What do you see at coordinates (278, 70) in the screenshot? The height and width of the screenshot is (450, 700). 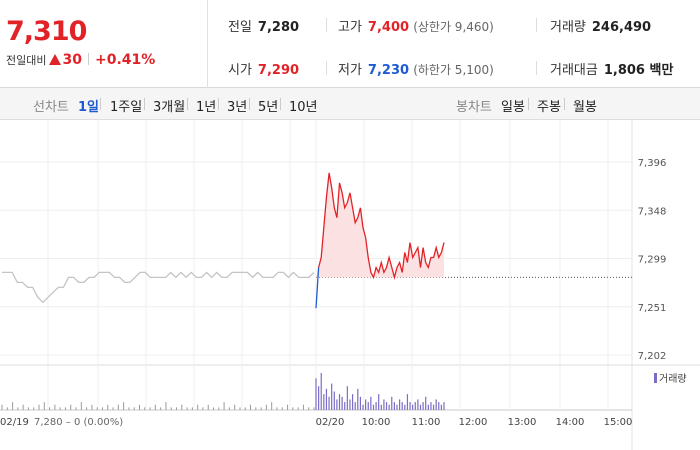 I see `open-value: 7,290` at bounding box center [278, 70].